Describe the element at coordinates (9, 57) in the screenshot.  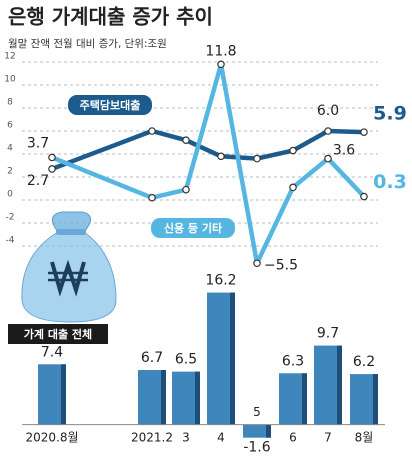
I see `y-tick-label: 12` at that location.